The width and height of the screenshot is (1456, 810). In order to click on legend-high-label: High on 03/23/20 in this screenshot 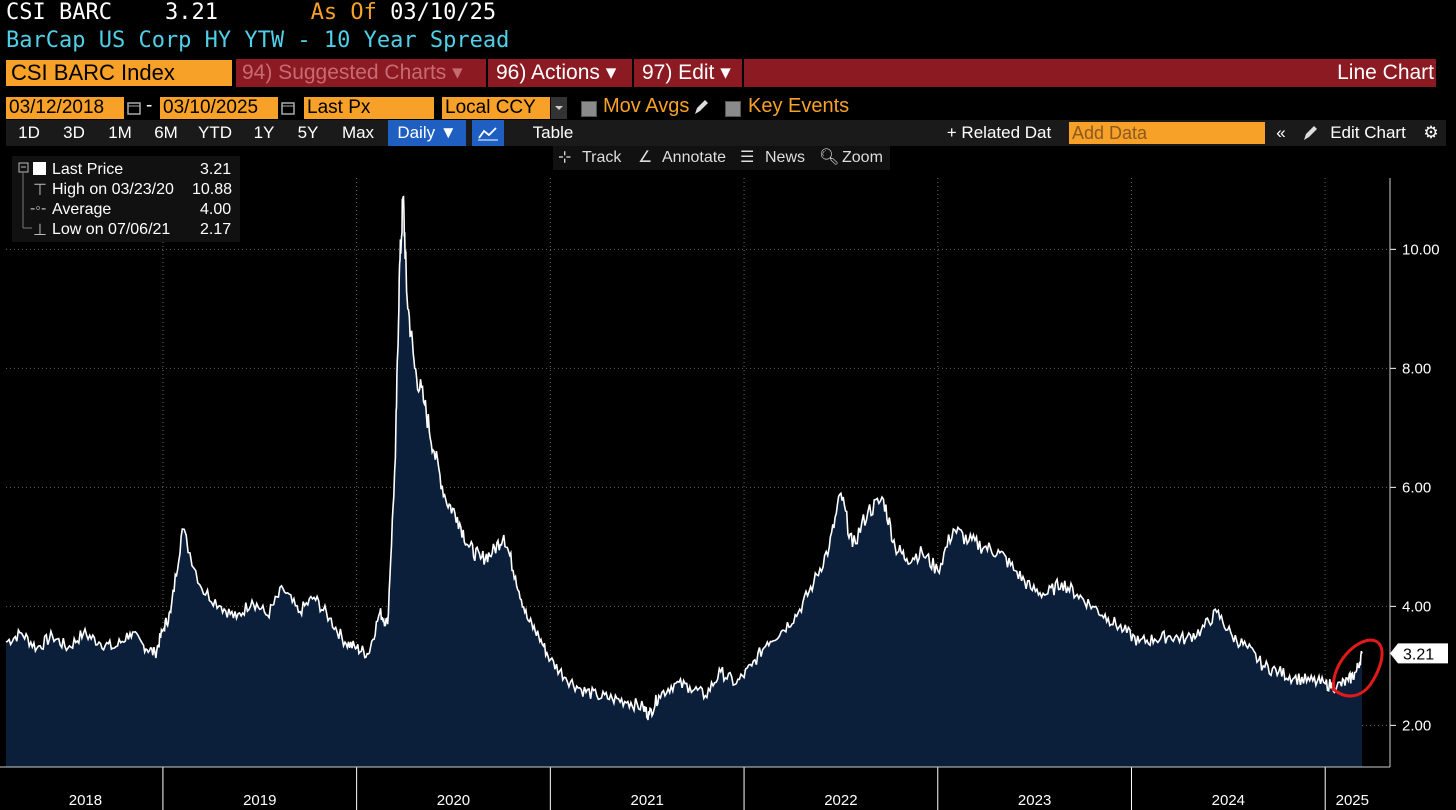, I will do `click(113, 189)`.